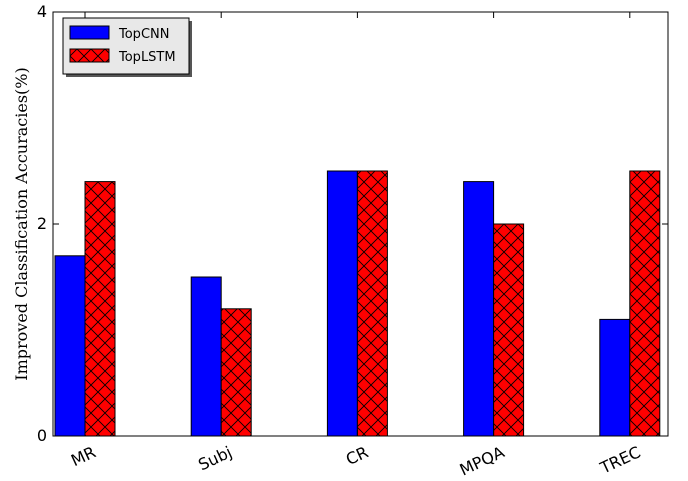 Image resolution: width=688 pixels, height=481 pixels. I want to click on y-axis-label: Improved Classification Accuracies(%), so click(21, 223).